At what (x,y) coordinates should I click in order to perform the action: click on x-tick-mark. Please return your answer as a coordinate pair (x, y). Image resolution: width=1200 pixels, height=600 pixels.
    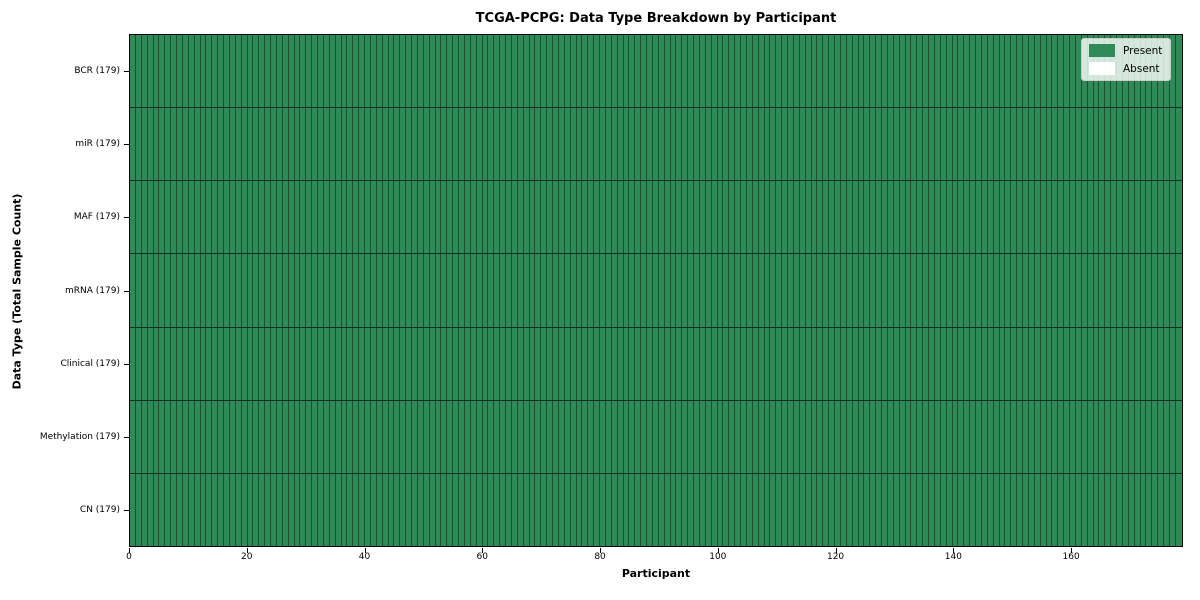
    Looking at the image, I should click on (836, 550).